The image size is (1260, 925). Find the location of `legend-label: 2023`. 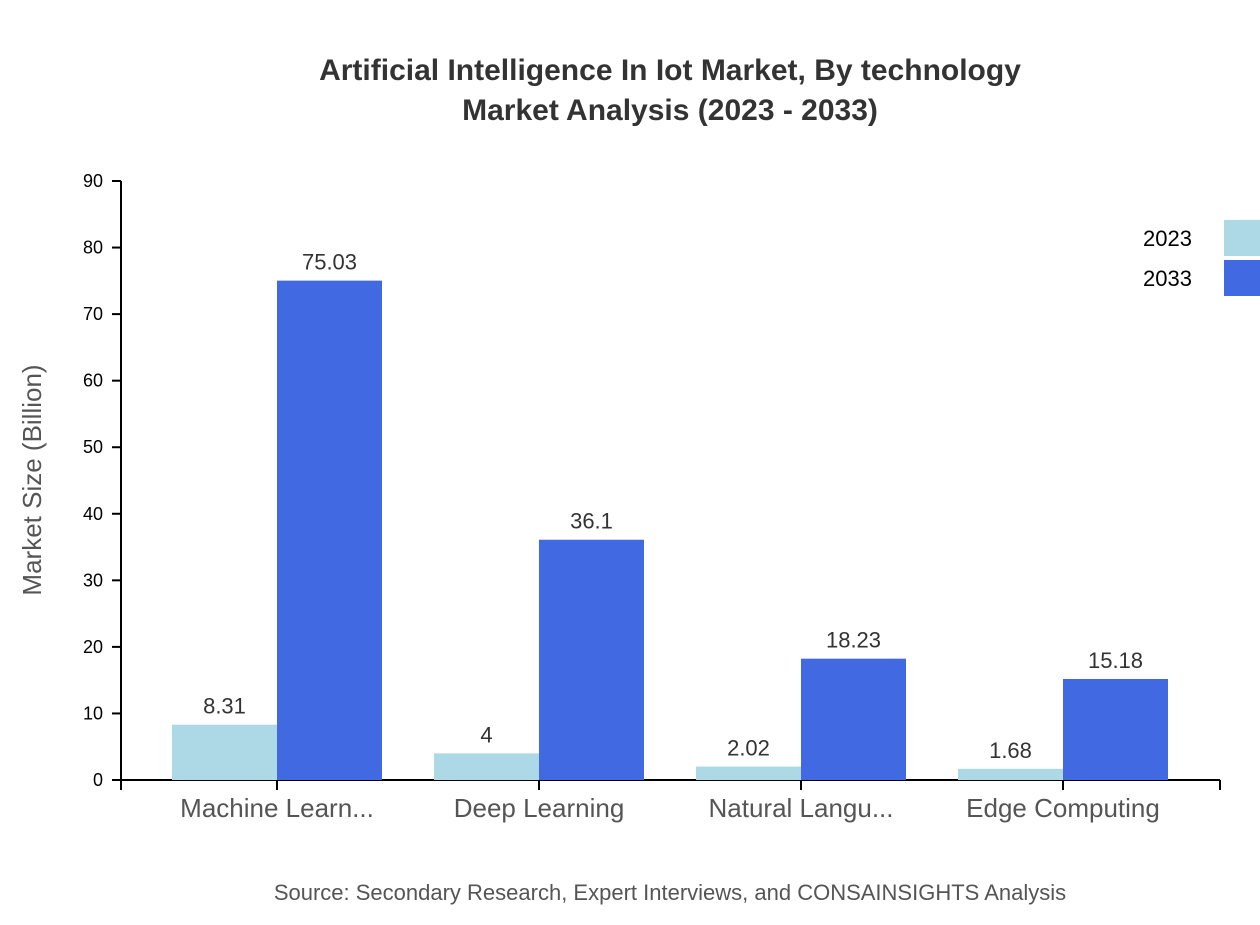

legend-label: 2023 is located at coordinates (1167, 238).